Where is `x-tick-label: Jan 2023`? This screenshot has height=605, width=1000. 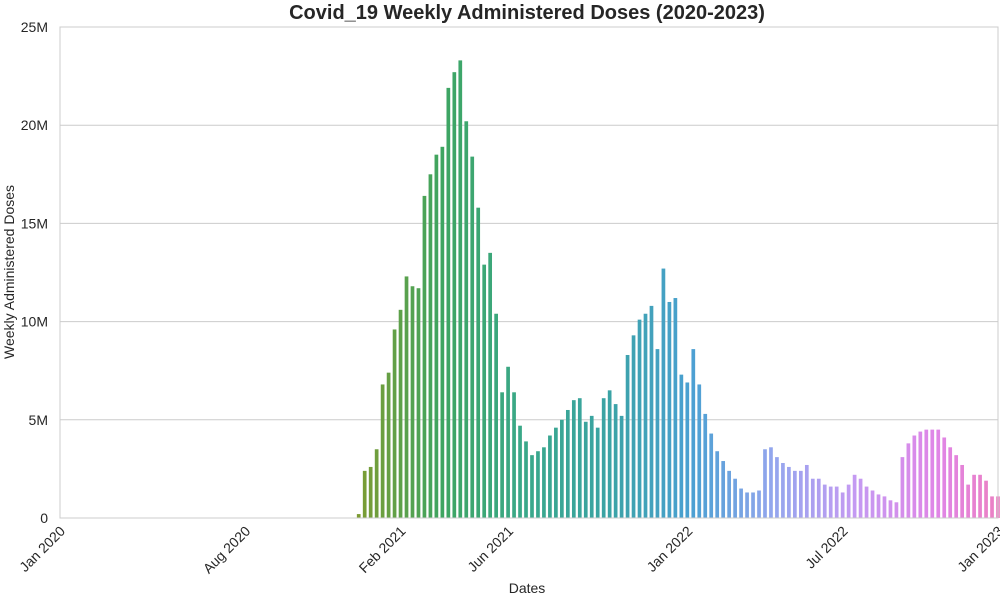 x-tick-label: Jan 2023 is located at coordinates (977, 549).